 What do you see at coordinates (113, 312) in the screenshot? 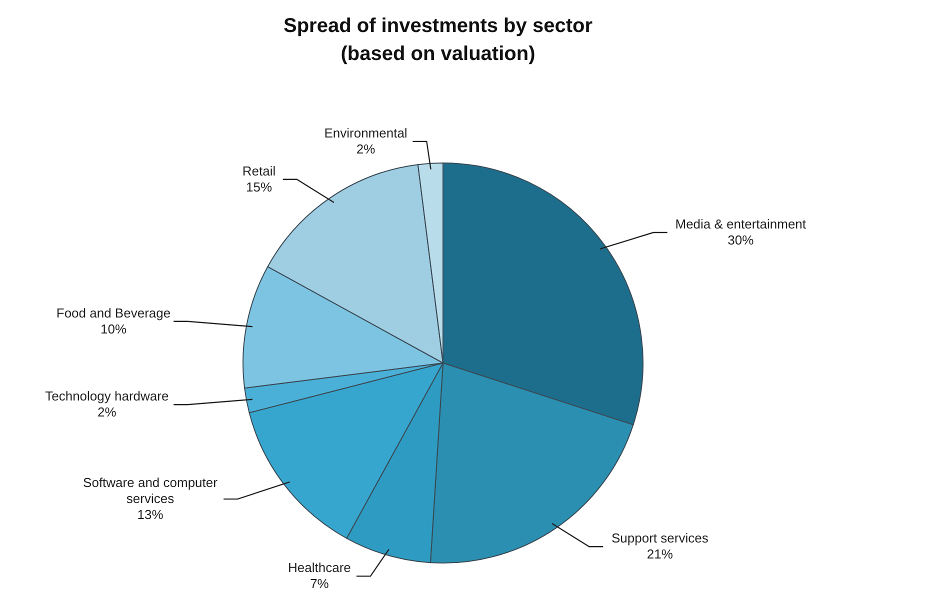
I see `slice-label: Food and Beverage` at bounding box center [113, 312].